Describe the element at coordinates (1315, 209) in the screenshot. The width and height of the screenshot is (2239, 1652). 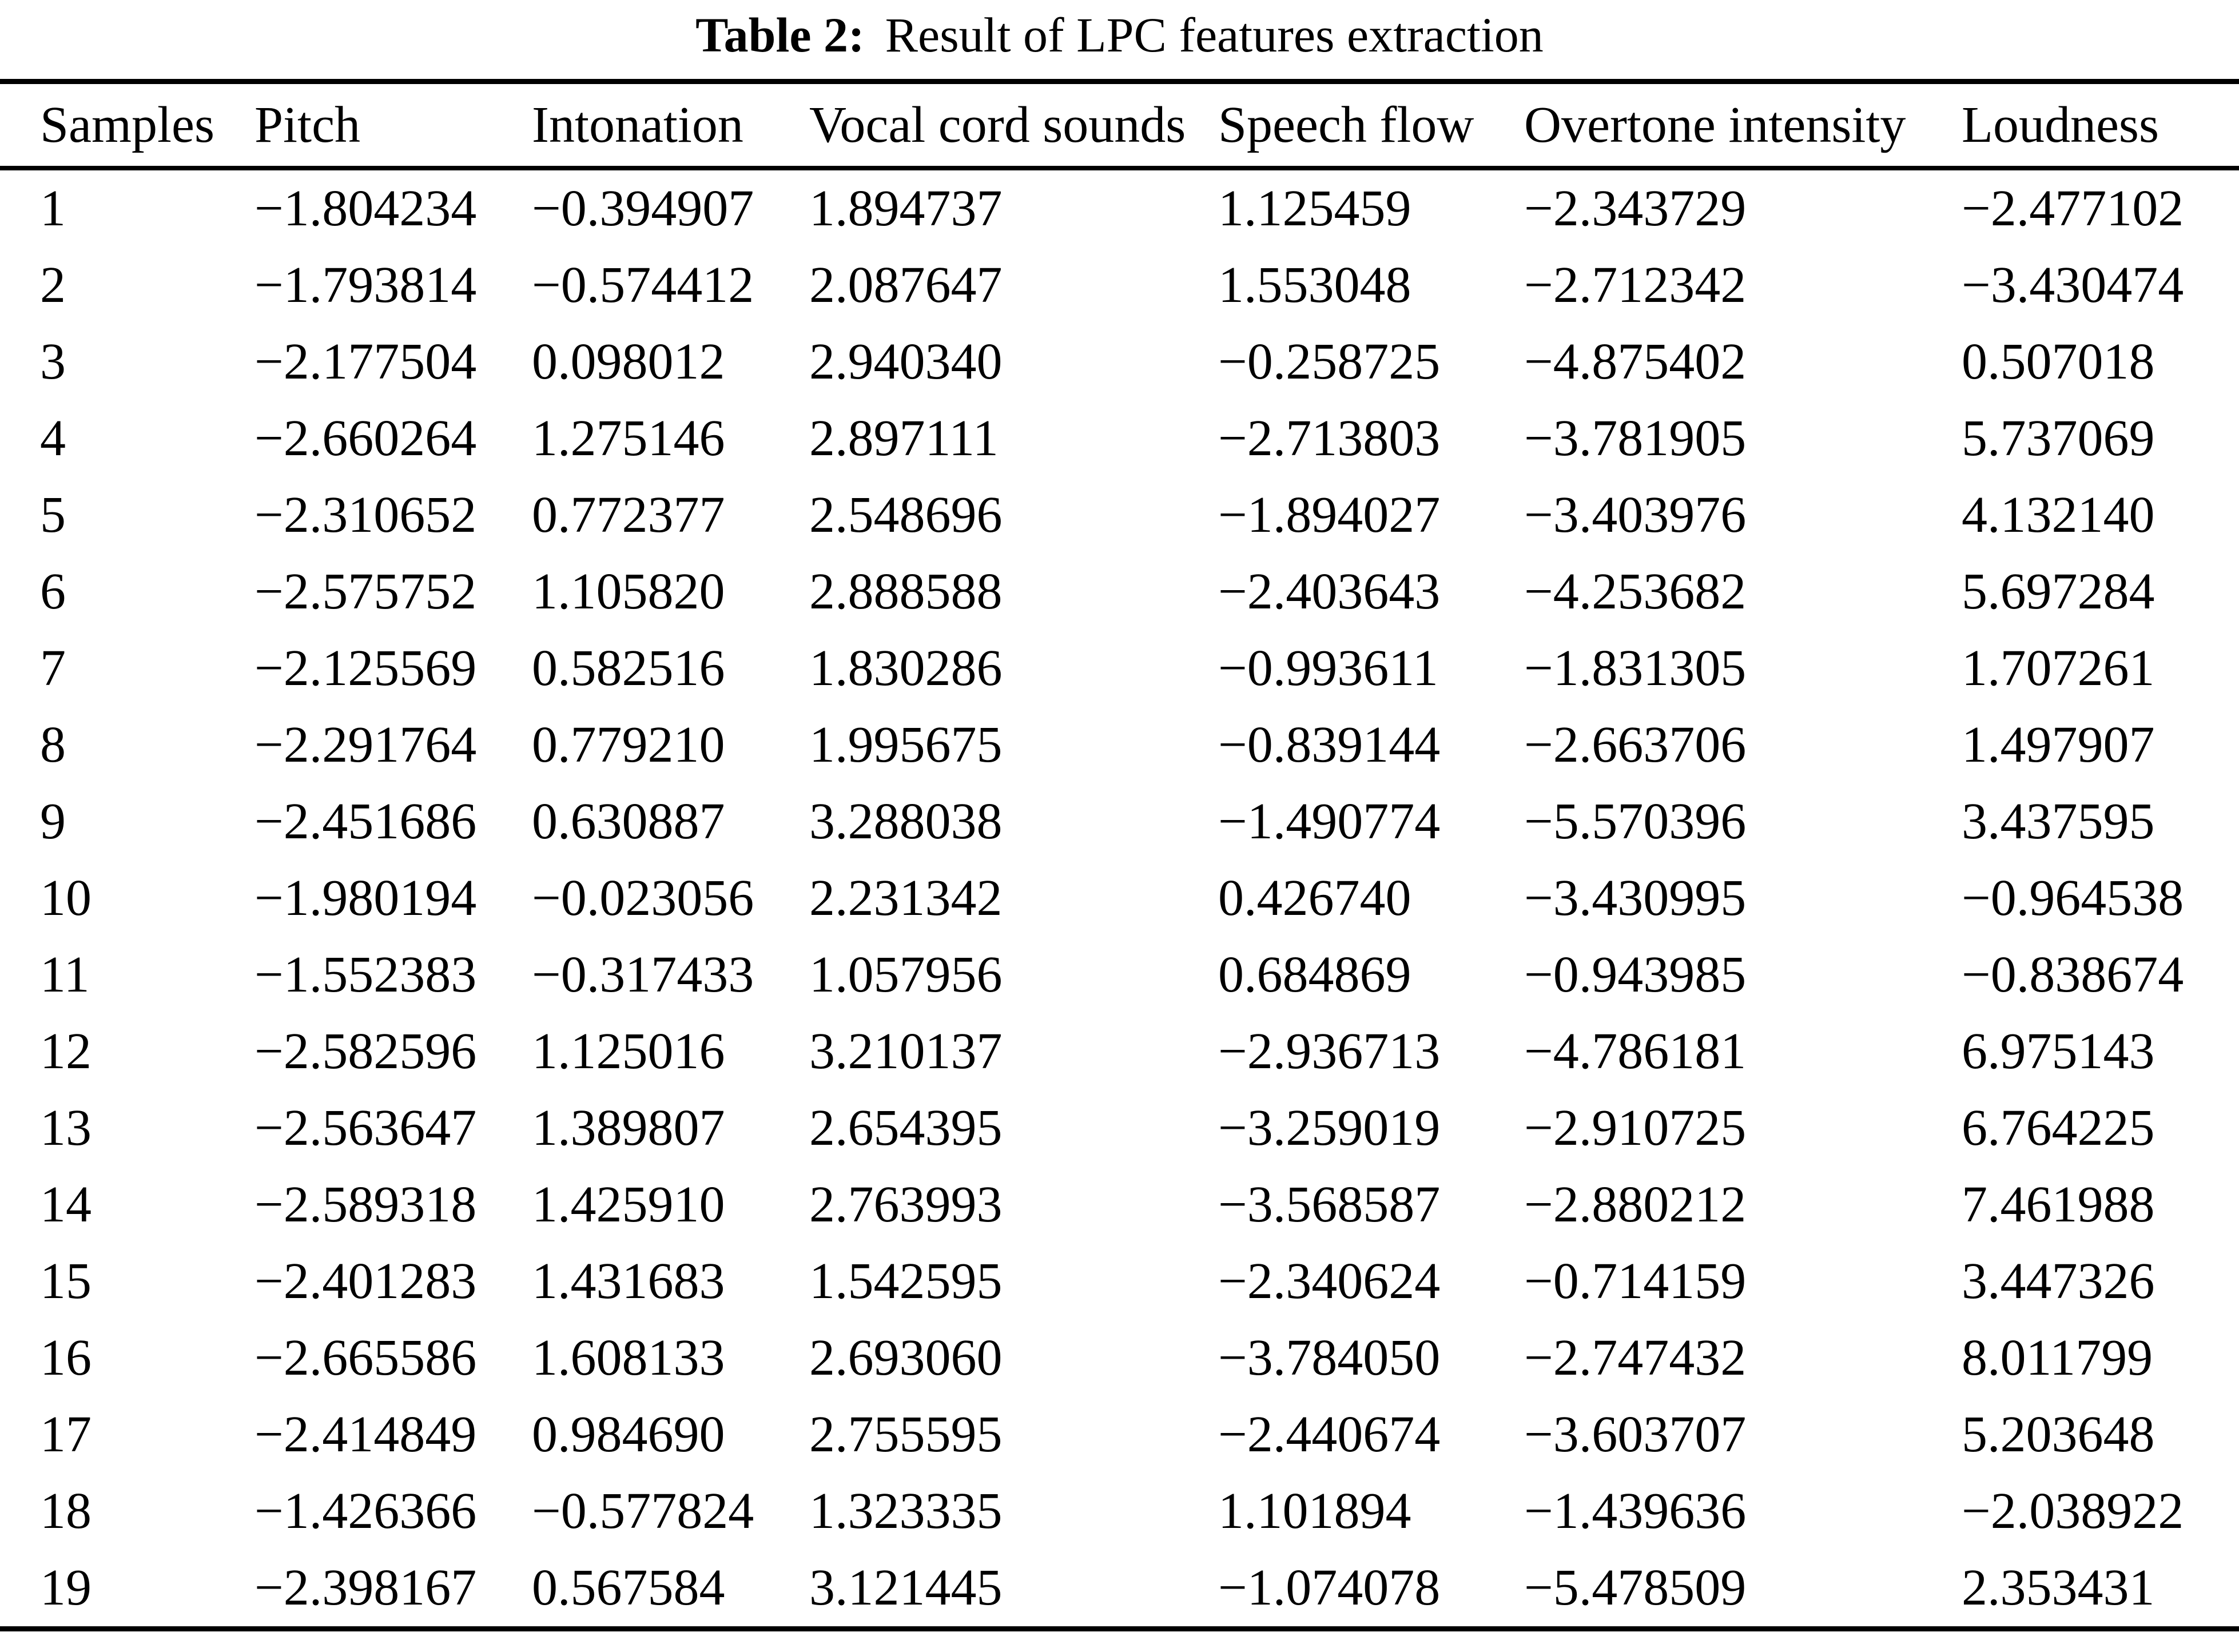
I see `value-cell: 1.125459` at that location.